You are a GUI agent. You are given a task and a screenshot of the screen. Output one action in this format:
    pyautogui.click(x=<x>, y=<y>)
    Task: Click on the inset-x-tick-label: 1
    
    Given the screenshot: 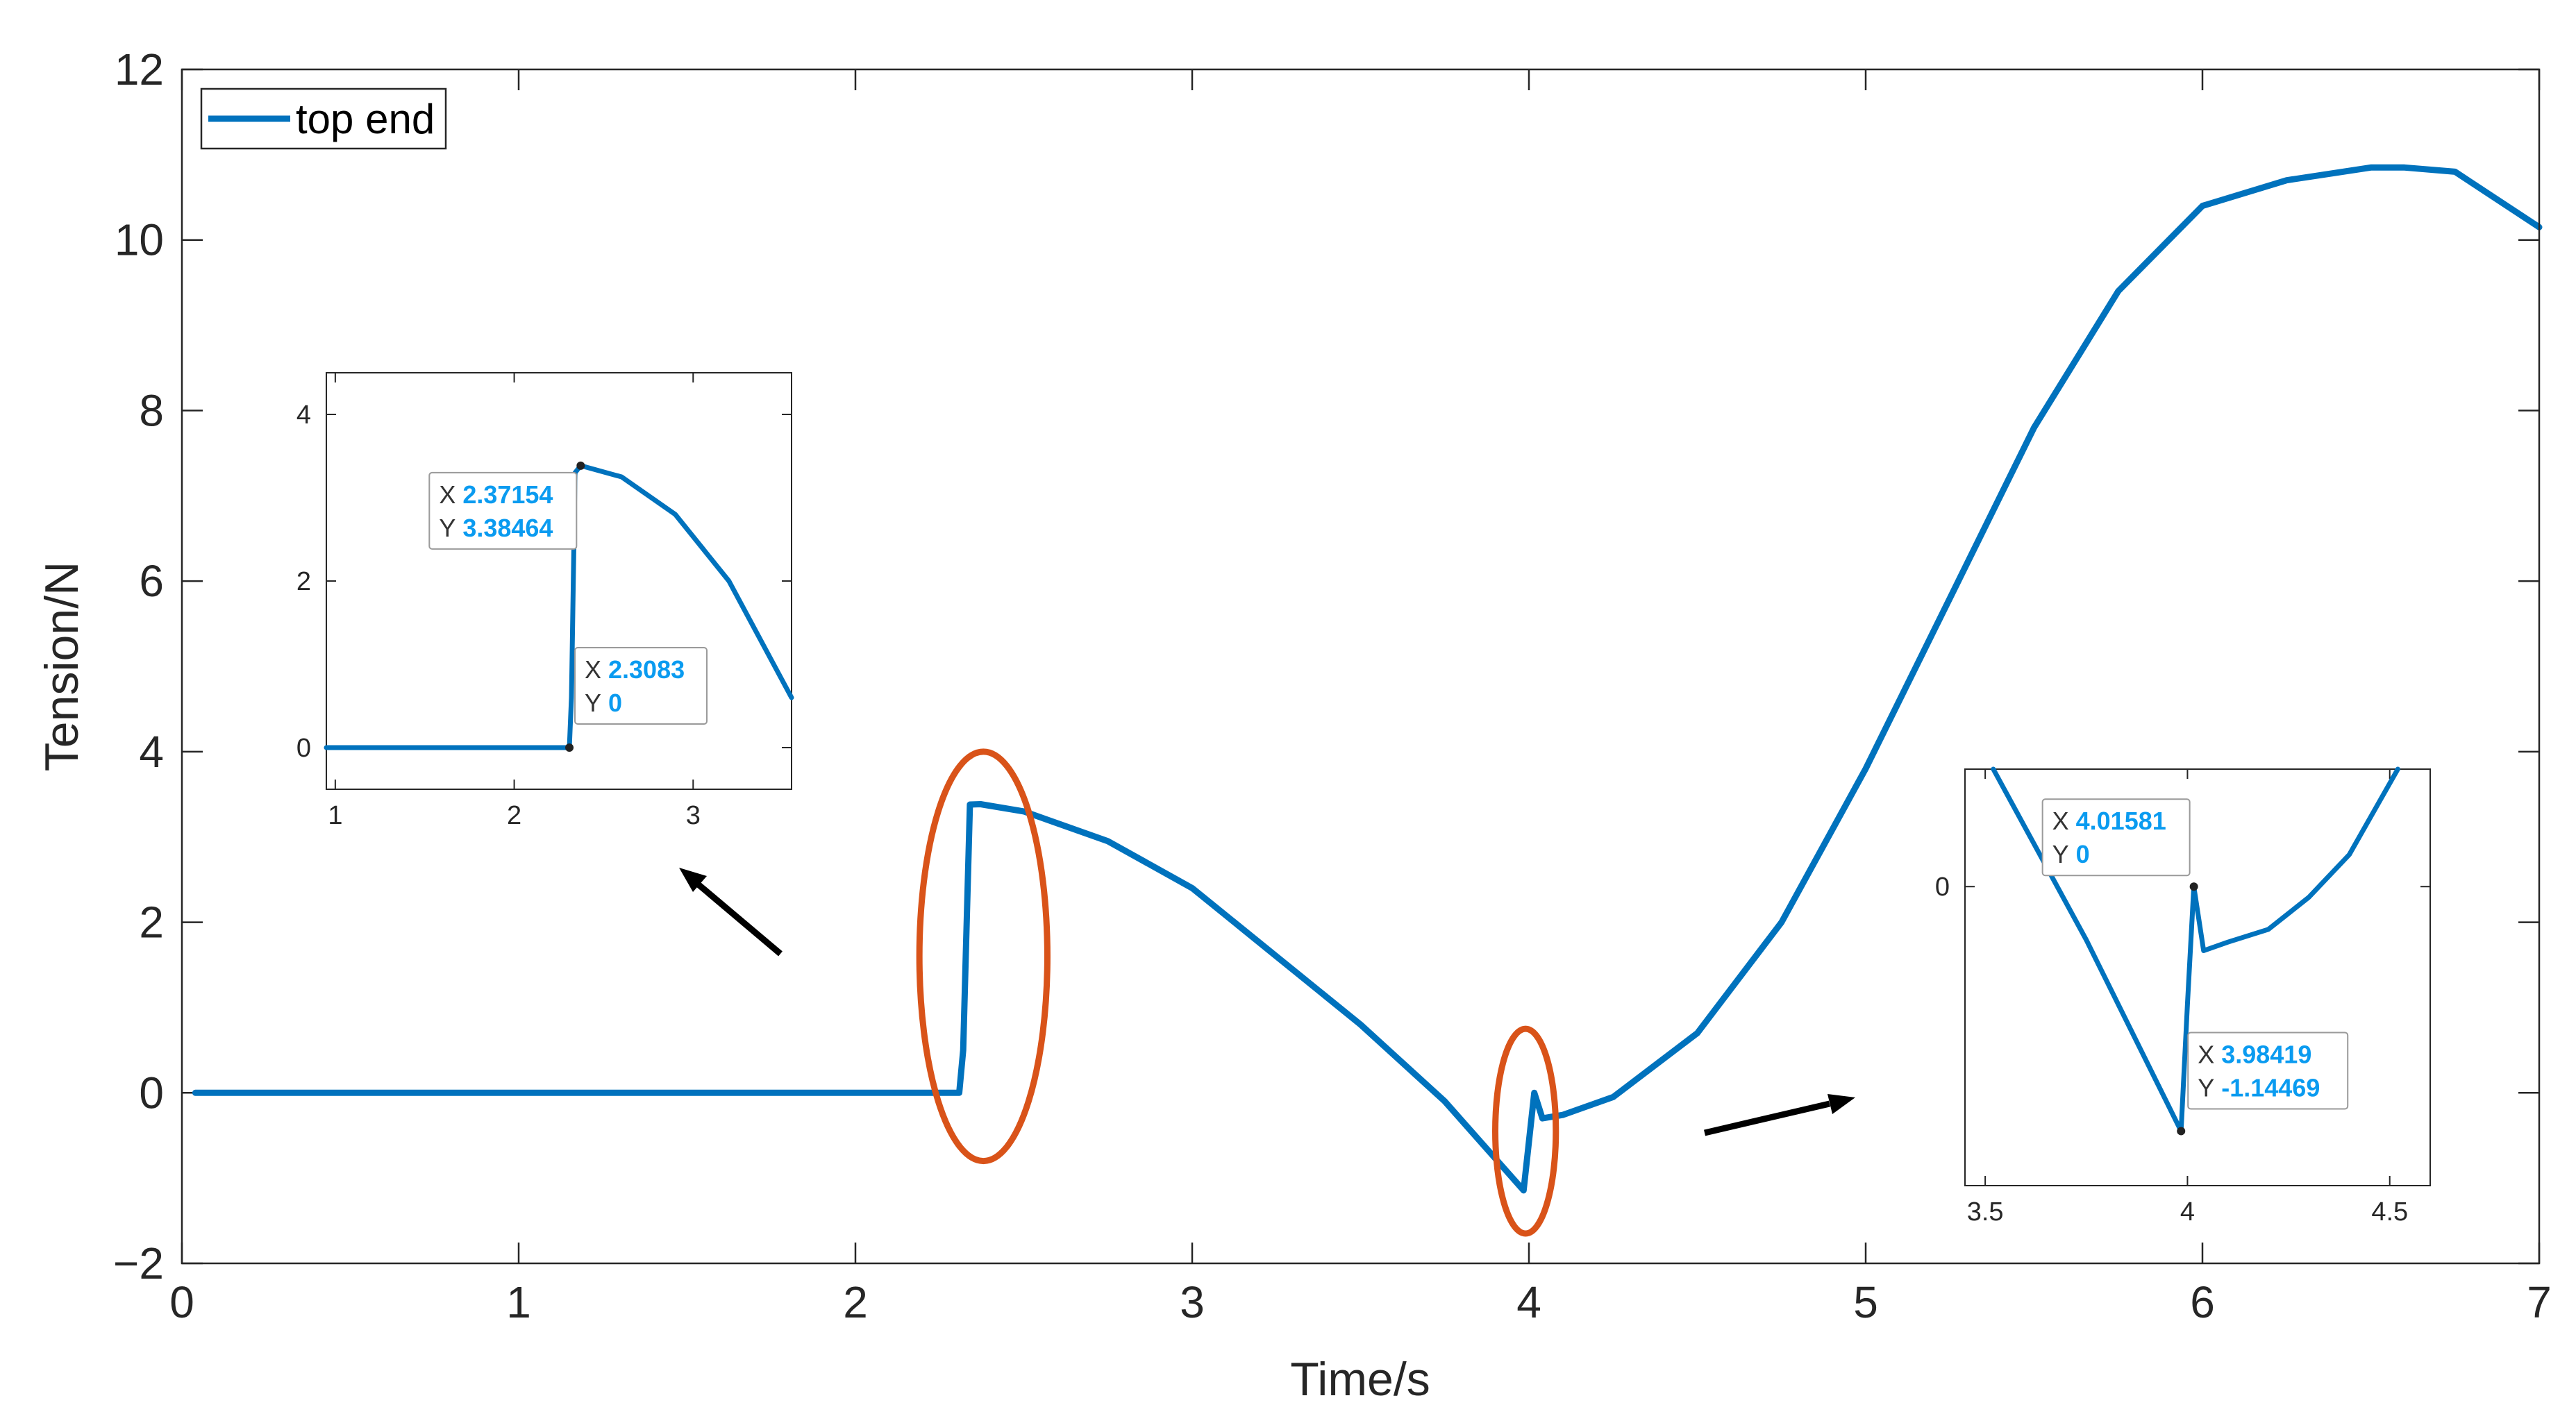 What is the action you would take?
    pyautogui.click(x=335, y=815)
    